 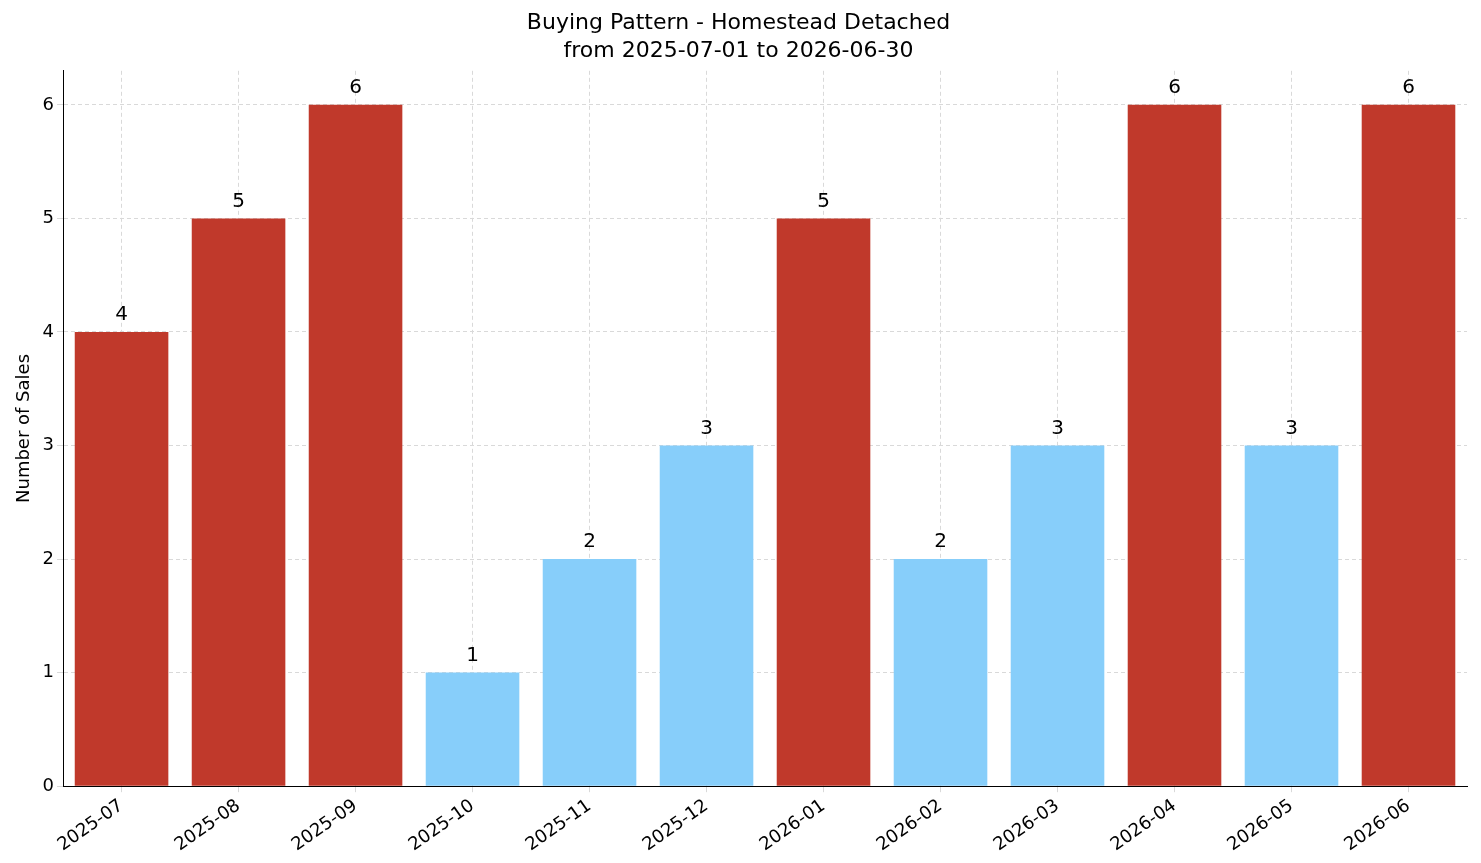 I want to click on y-tick-label: 0, so click(x=48, y=784).